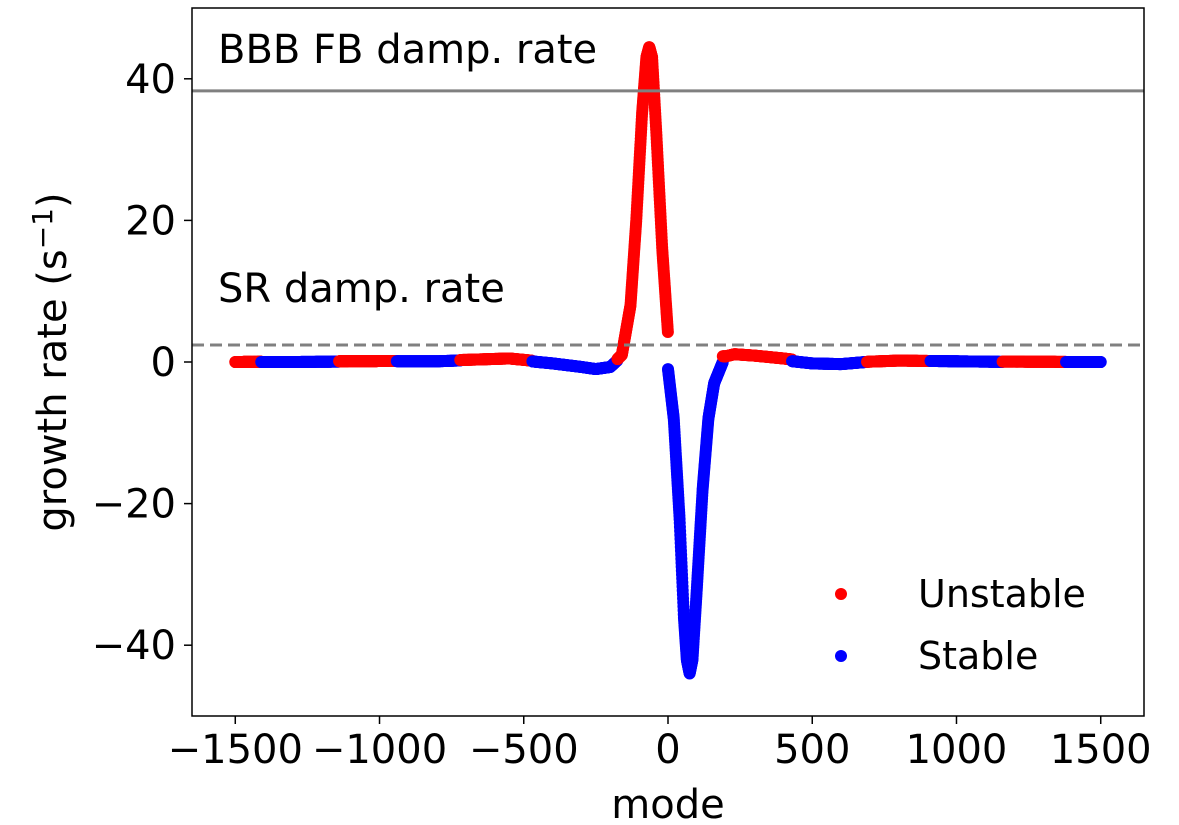 This screenshot has width=1179, height=825. What do you see at coordinates (1002, 594) in the screenshot?
I see `legend-label-unstable: Unstable` at bounding box center [1002, 594].